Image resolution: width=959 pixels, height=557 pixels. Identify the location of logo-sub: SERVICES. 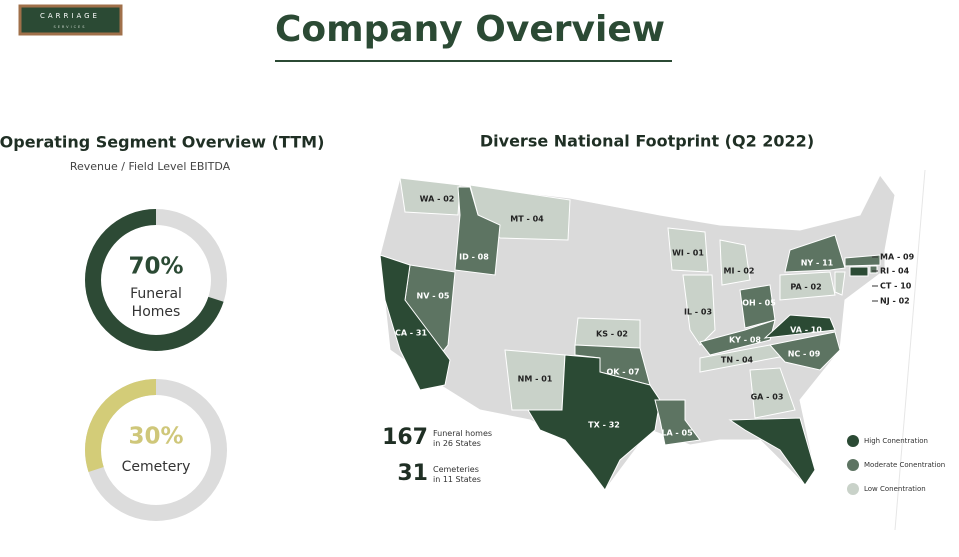
(70, 27).